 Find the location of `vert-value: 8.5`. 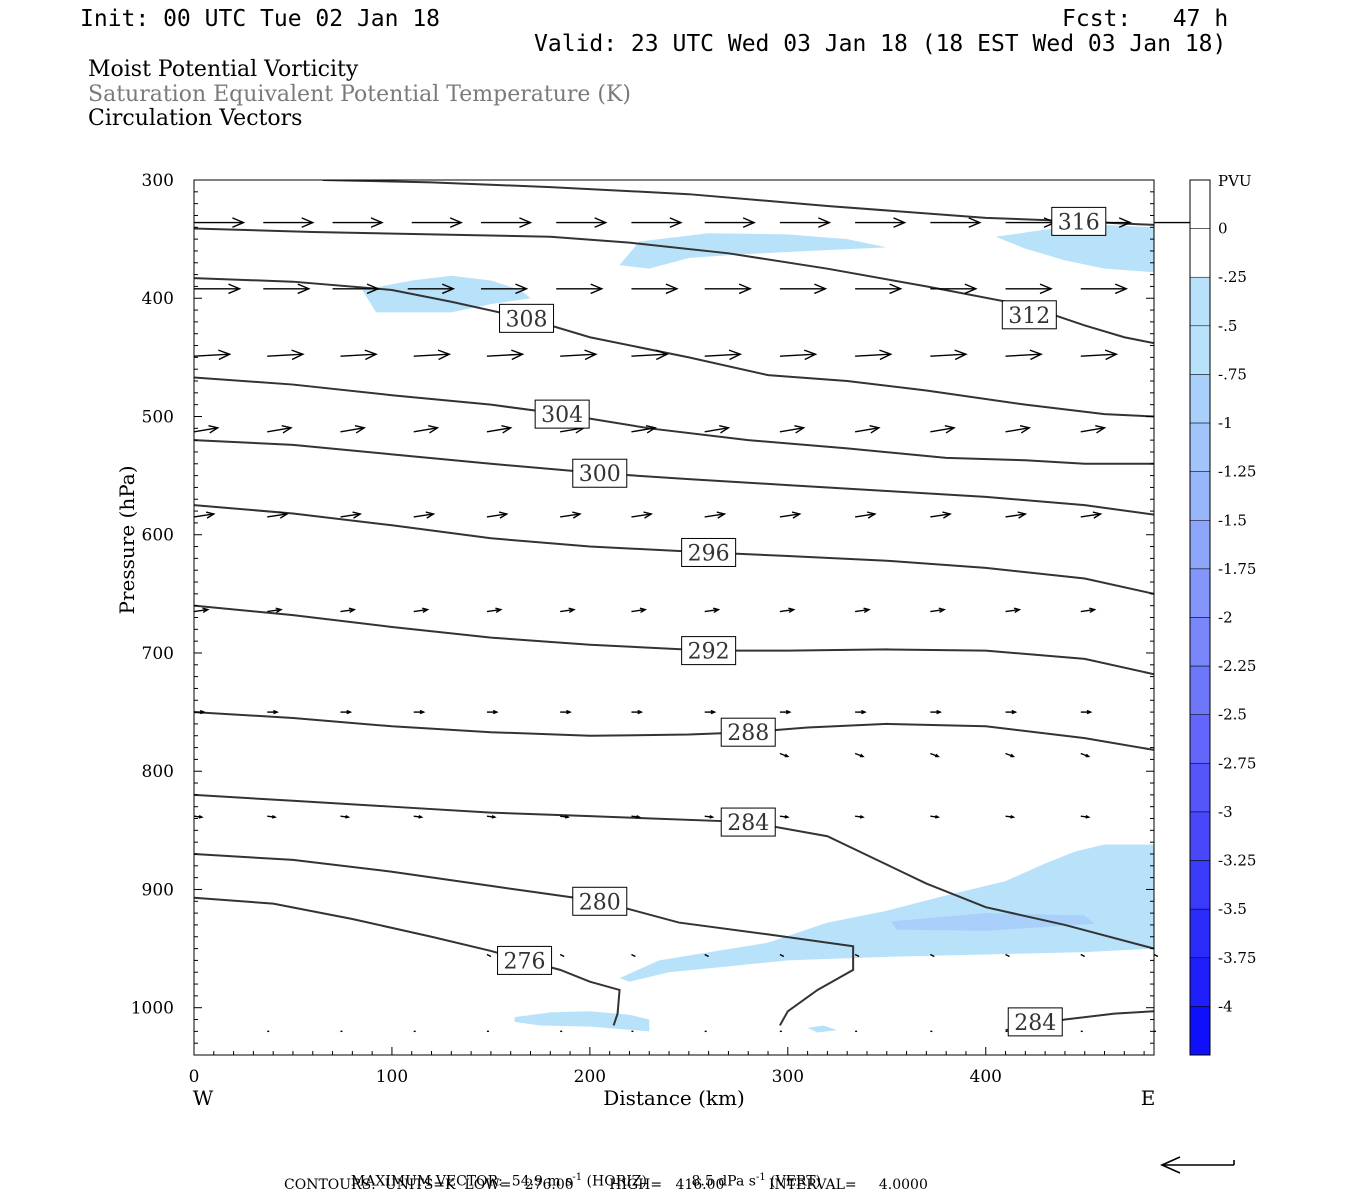

vert-value: 8.5 is located at coordinates (702, 1181).